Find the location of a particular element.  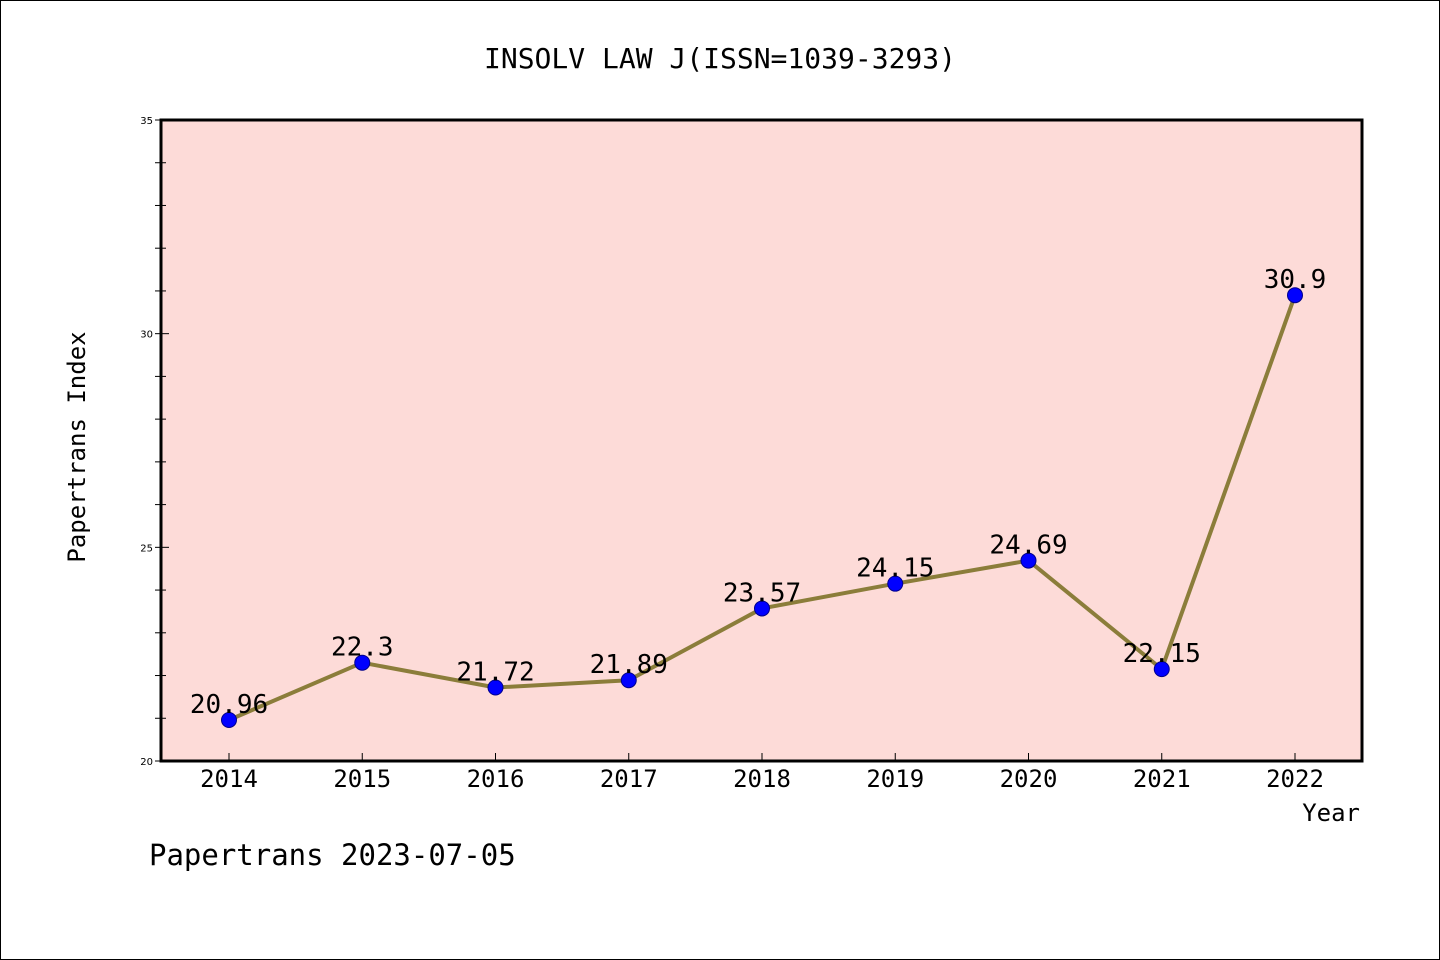

data-label: 30.9 is located at coordinates (1295, 280).